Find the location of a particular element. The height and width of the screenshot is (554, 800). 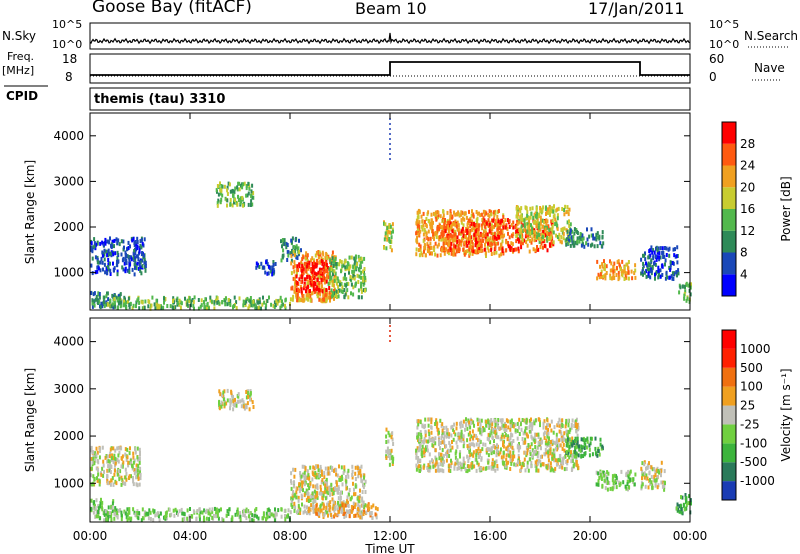

velocity-colorbar-frame is located at coordinates (729, 415).